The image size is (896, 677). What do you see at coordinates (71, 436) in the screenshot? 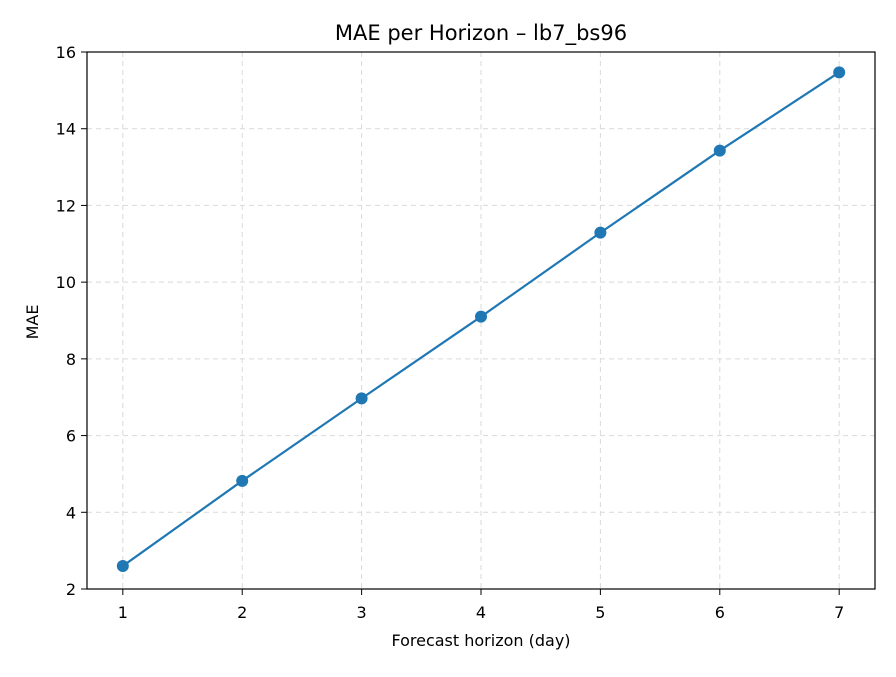
I see `y-tick-label: 6` at bounding box center [71, 436].